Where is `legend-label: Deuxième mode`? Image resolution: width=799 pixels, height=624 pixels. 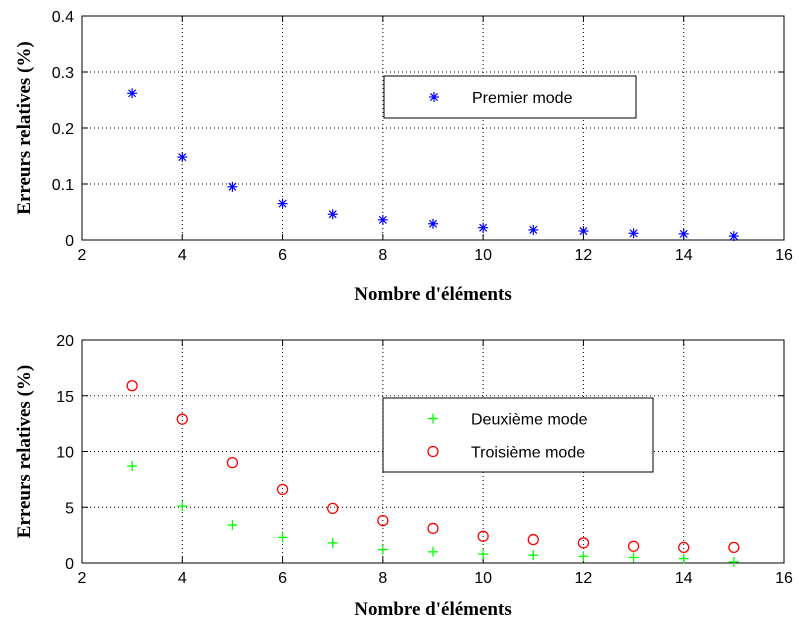
legend-label: Deuxième mode is located at coordinates (529, 420).